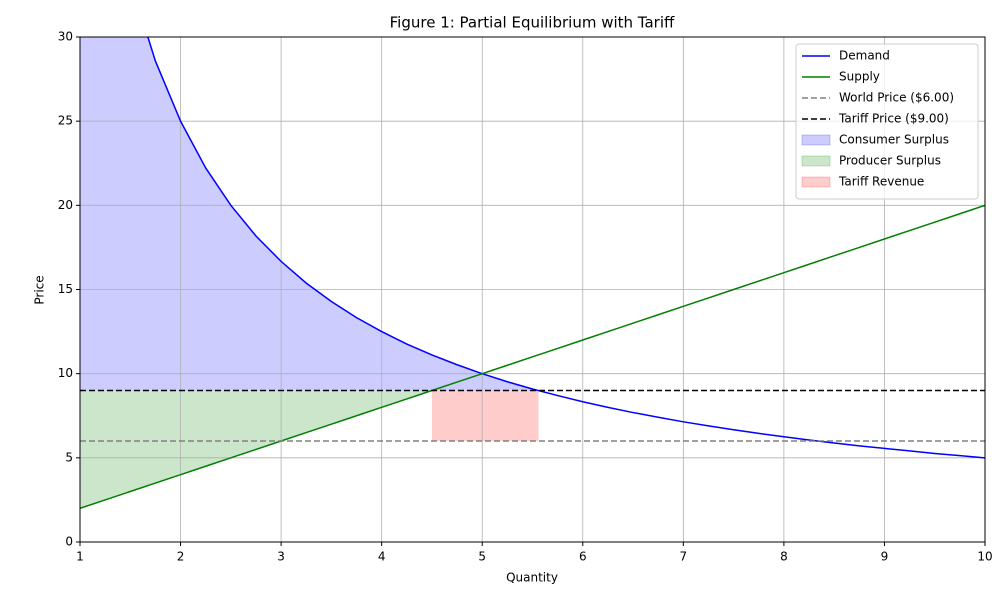 Image resolution: width=1000 pixels, height=604 pixels. I want to click on fill-area, so click(485, 415).